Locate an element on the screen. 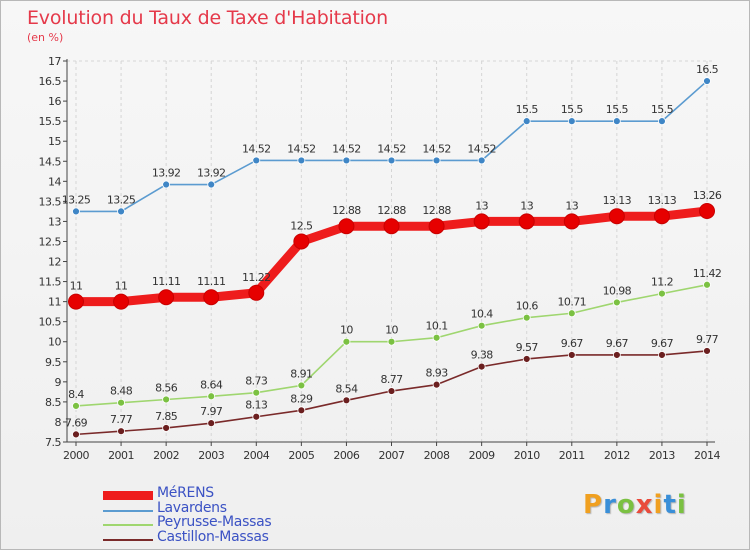  data-label-castillon-massas: 7.77 is located at coordinates (121, 419).